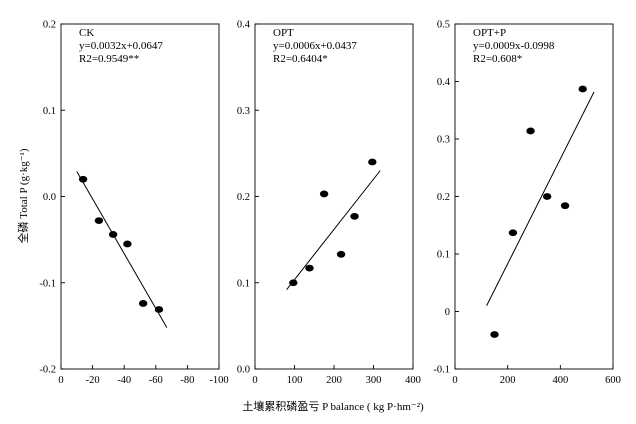  Describe the element at coordinates (443, 25) in the screenshot. I see `y-tick-label: 0.5` at that location.